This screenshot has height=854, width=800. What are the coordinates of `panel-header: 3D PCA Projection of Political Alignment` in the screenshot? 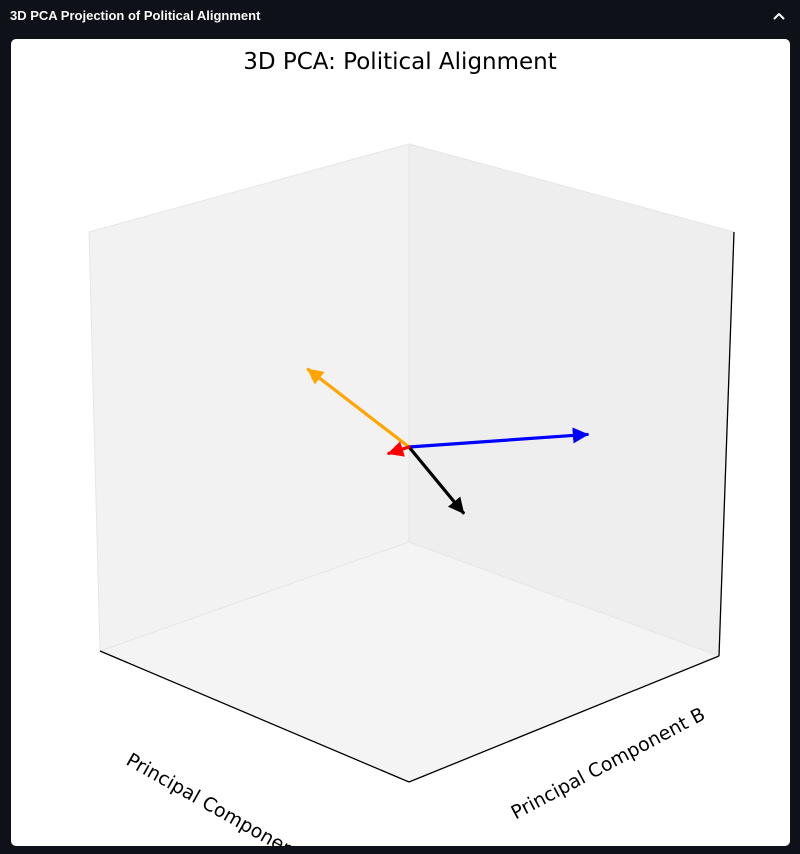 It's located at (400, 17).